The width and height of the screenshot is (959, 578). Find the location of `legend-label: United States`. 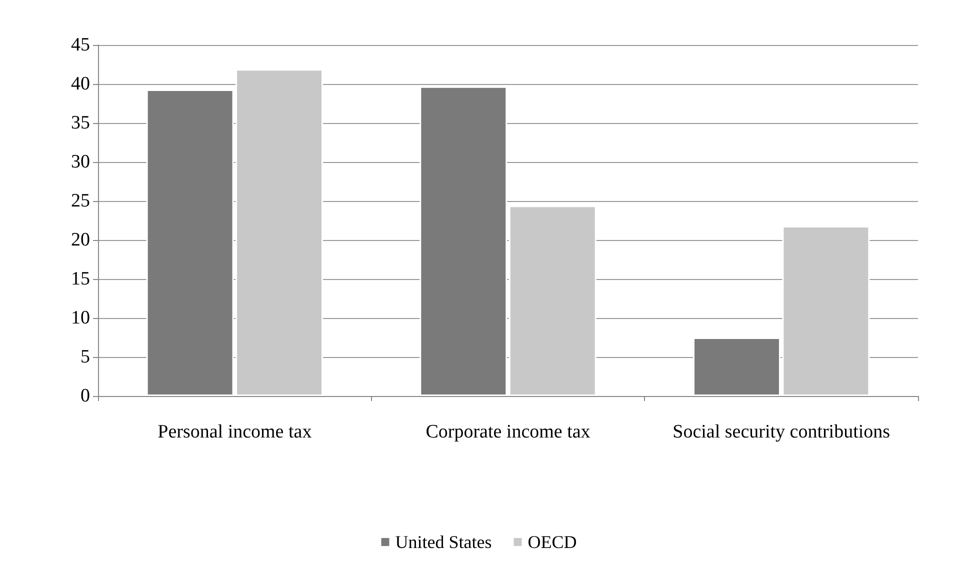

legend-label: United States is located at coordinates (443, 542).